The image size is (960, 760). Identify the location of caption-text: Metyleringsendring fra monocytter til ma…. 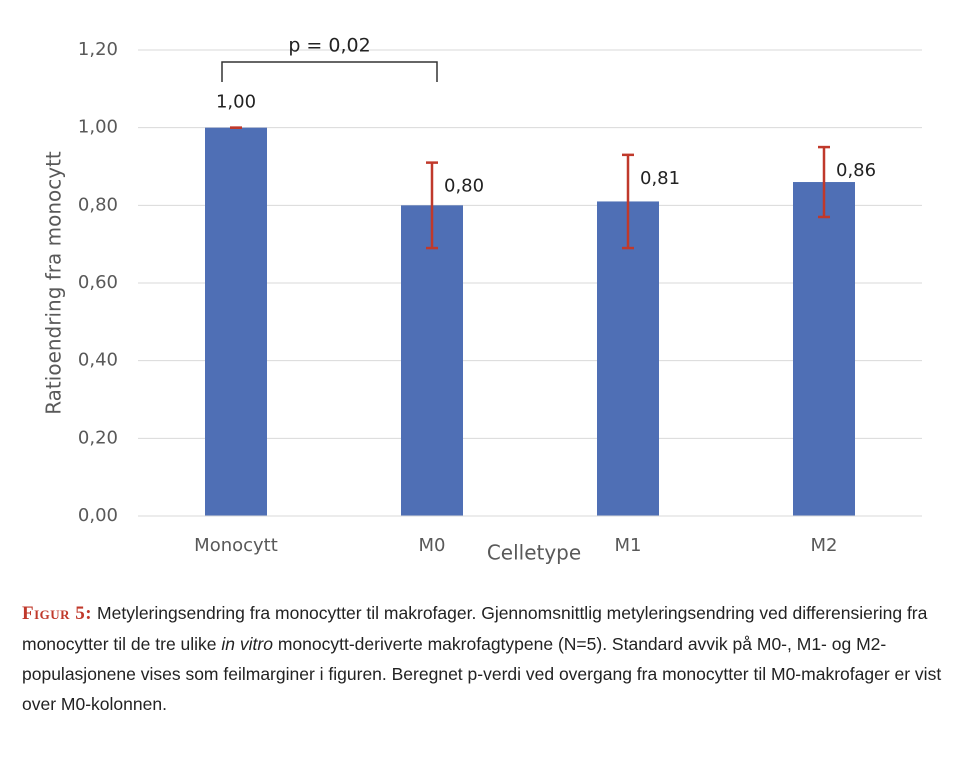
(475, 628).